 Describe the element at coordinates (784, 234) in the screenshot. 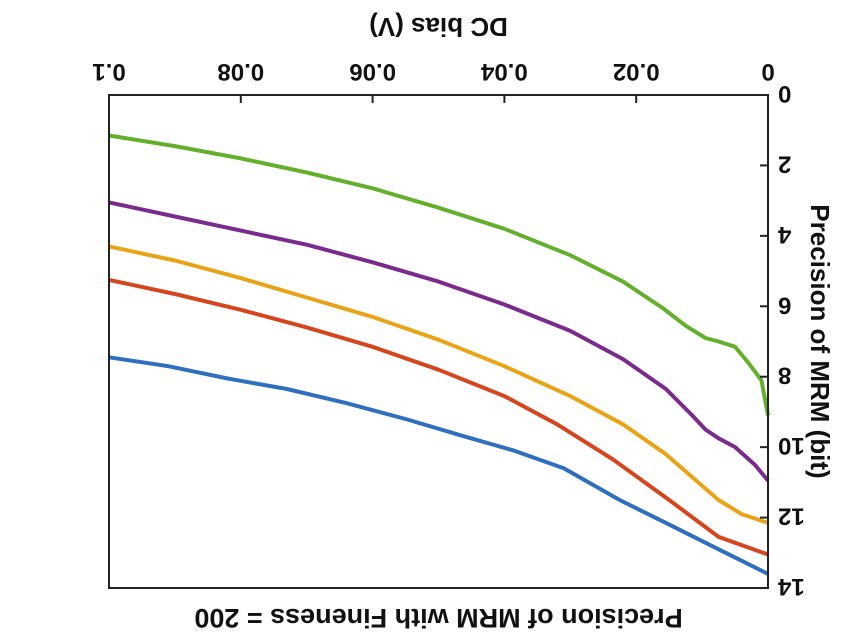

I see `y-tick-label: 4` at that location.